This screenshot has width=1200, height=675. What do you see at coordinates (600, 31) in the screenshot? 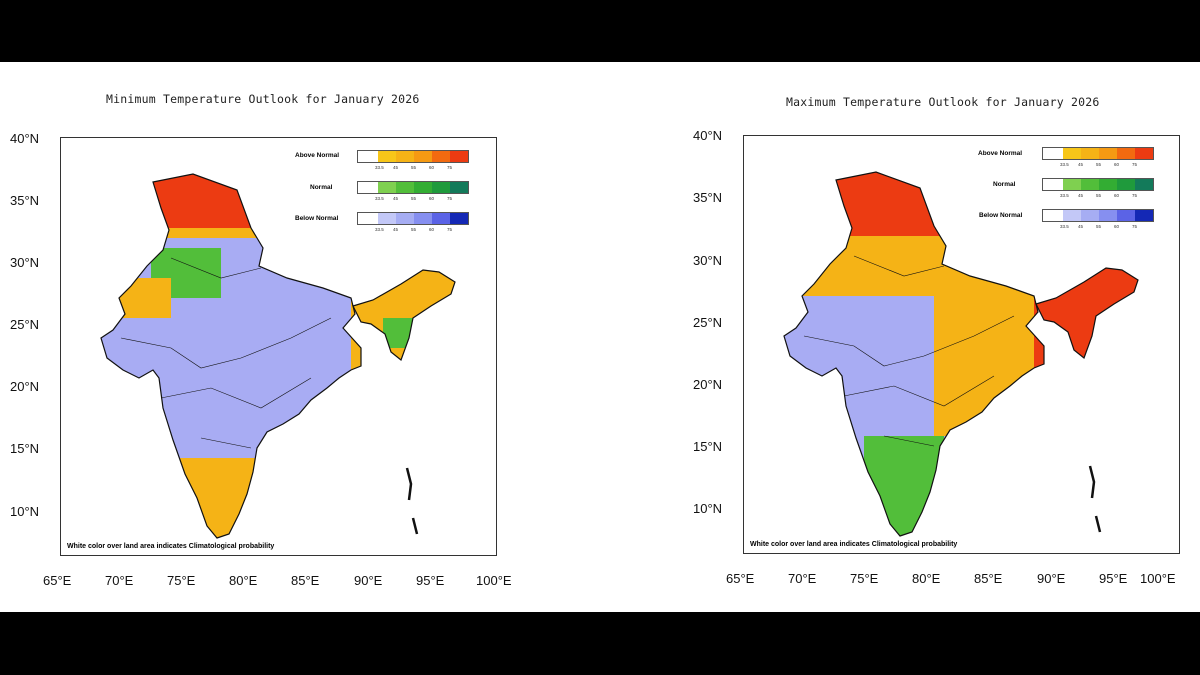
I see `top-letterbox` at bounding box center [600, 31].